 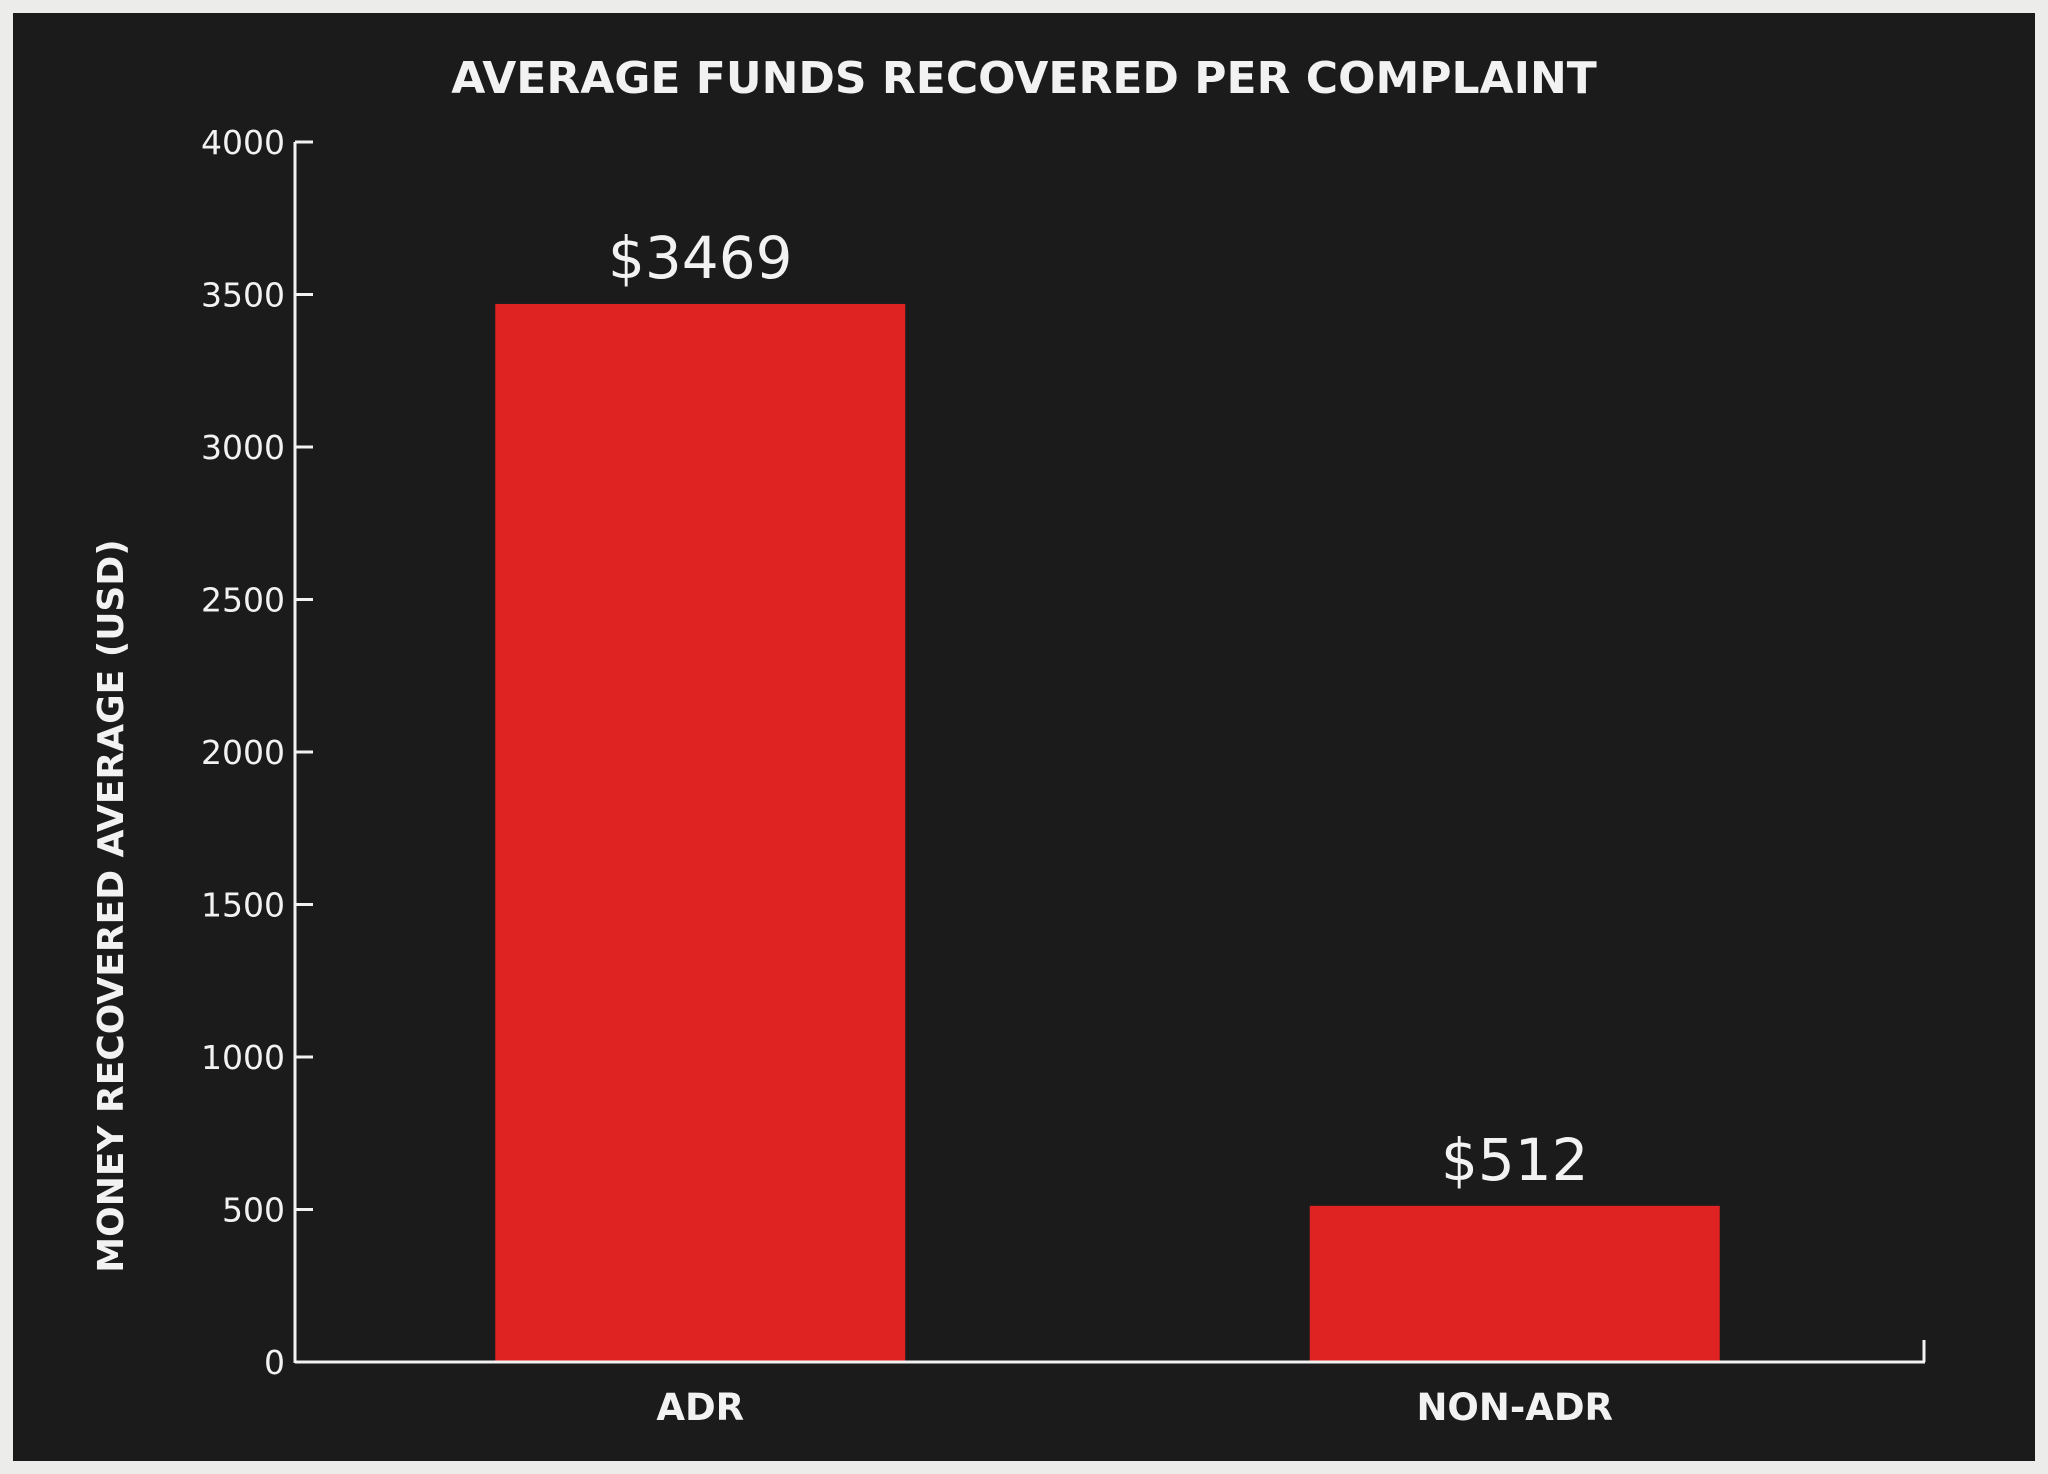 I want to click on y-axis-title: MONEY RECOVERED AVERAGE (USD), so click(x=111, y=905).